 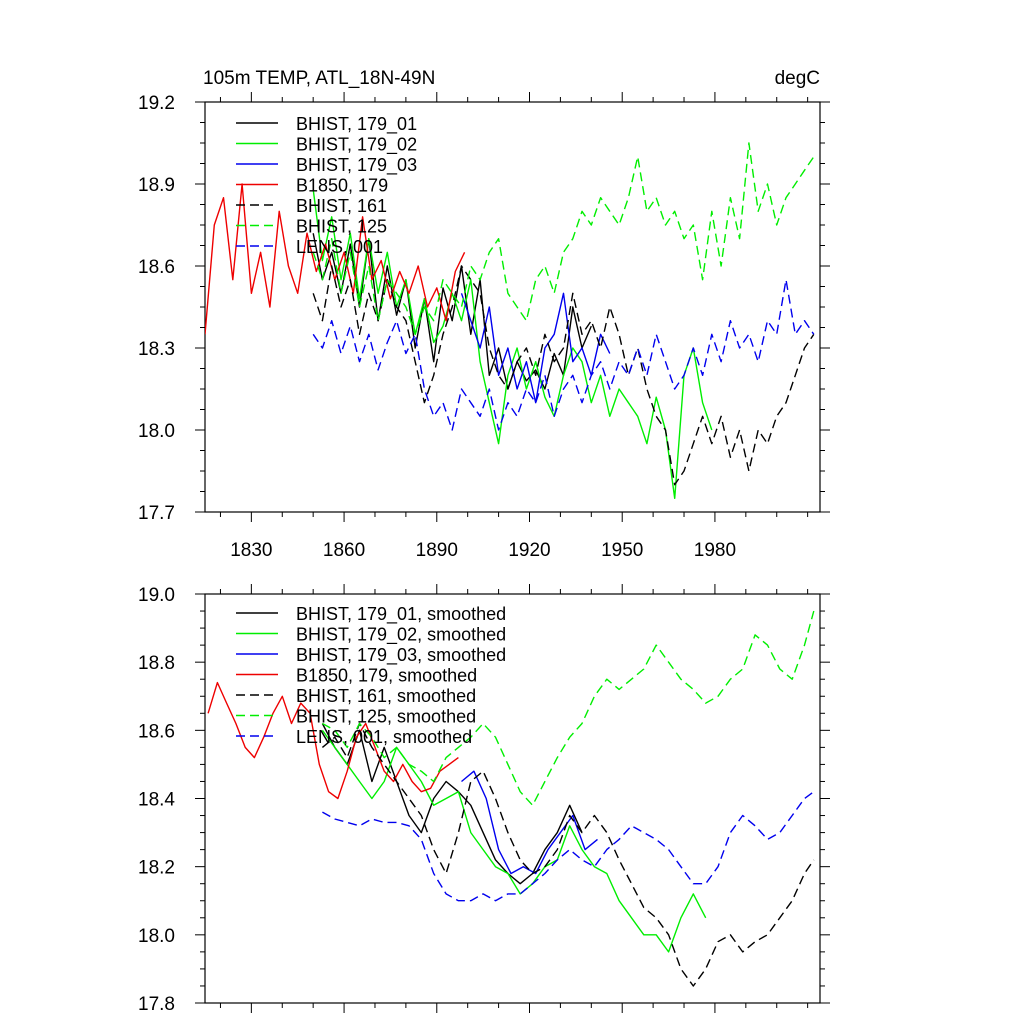 I want to click on y-tick-label: 18.3, so click(x=156, y=349).